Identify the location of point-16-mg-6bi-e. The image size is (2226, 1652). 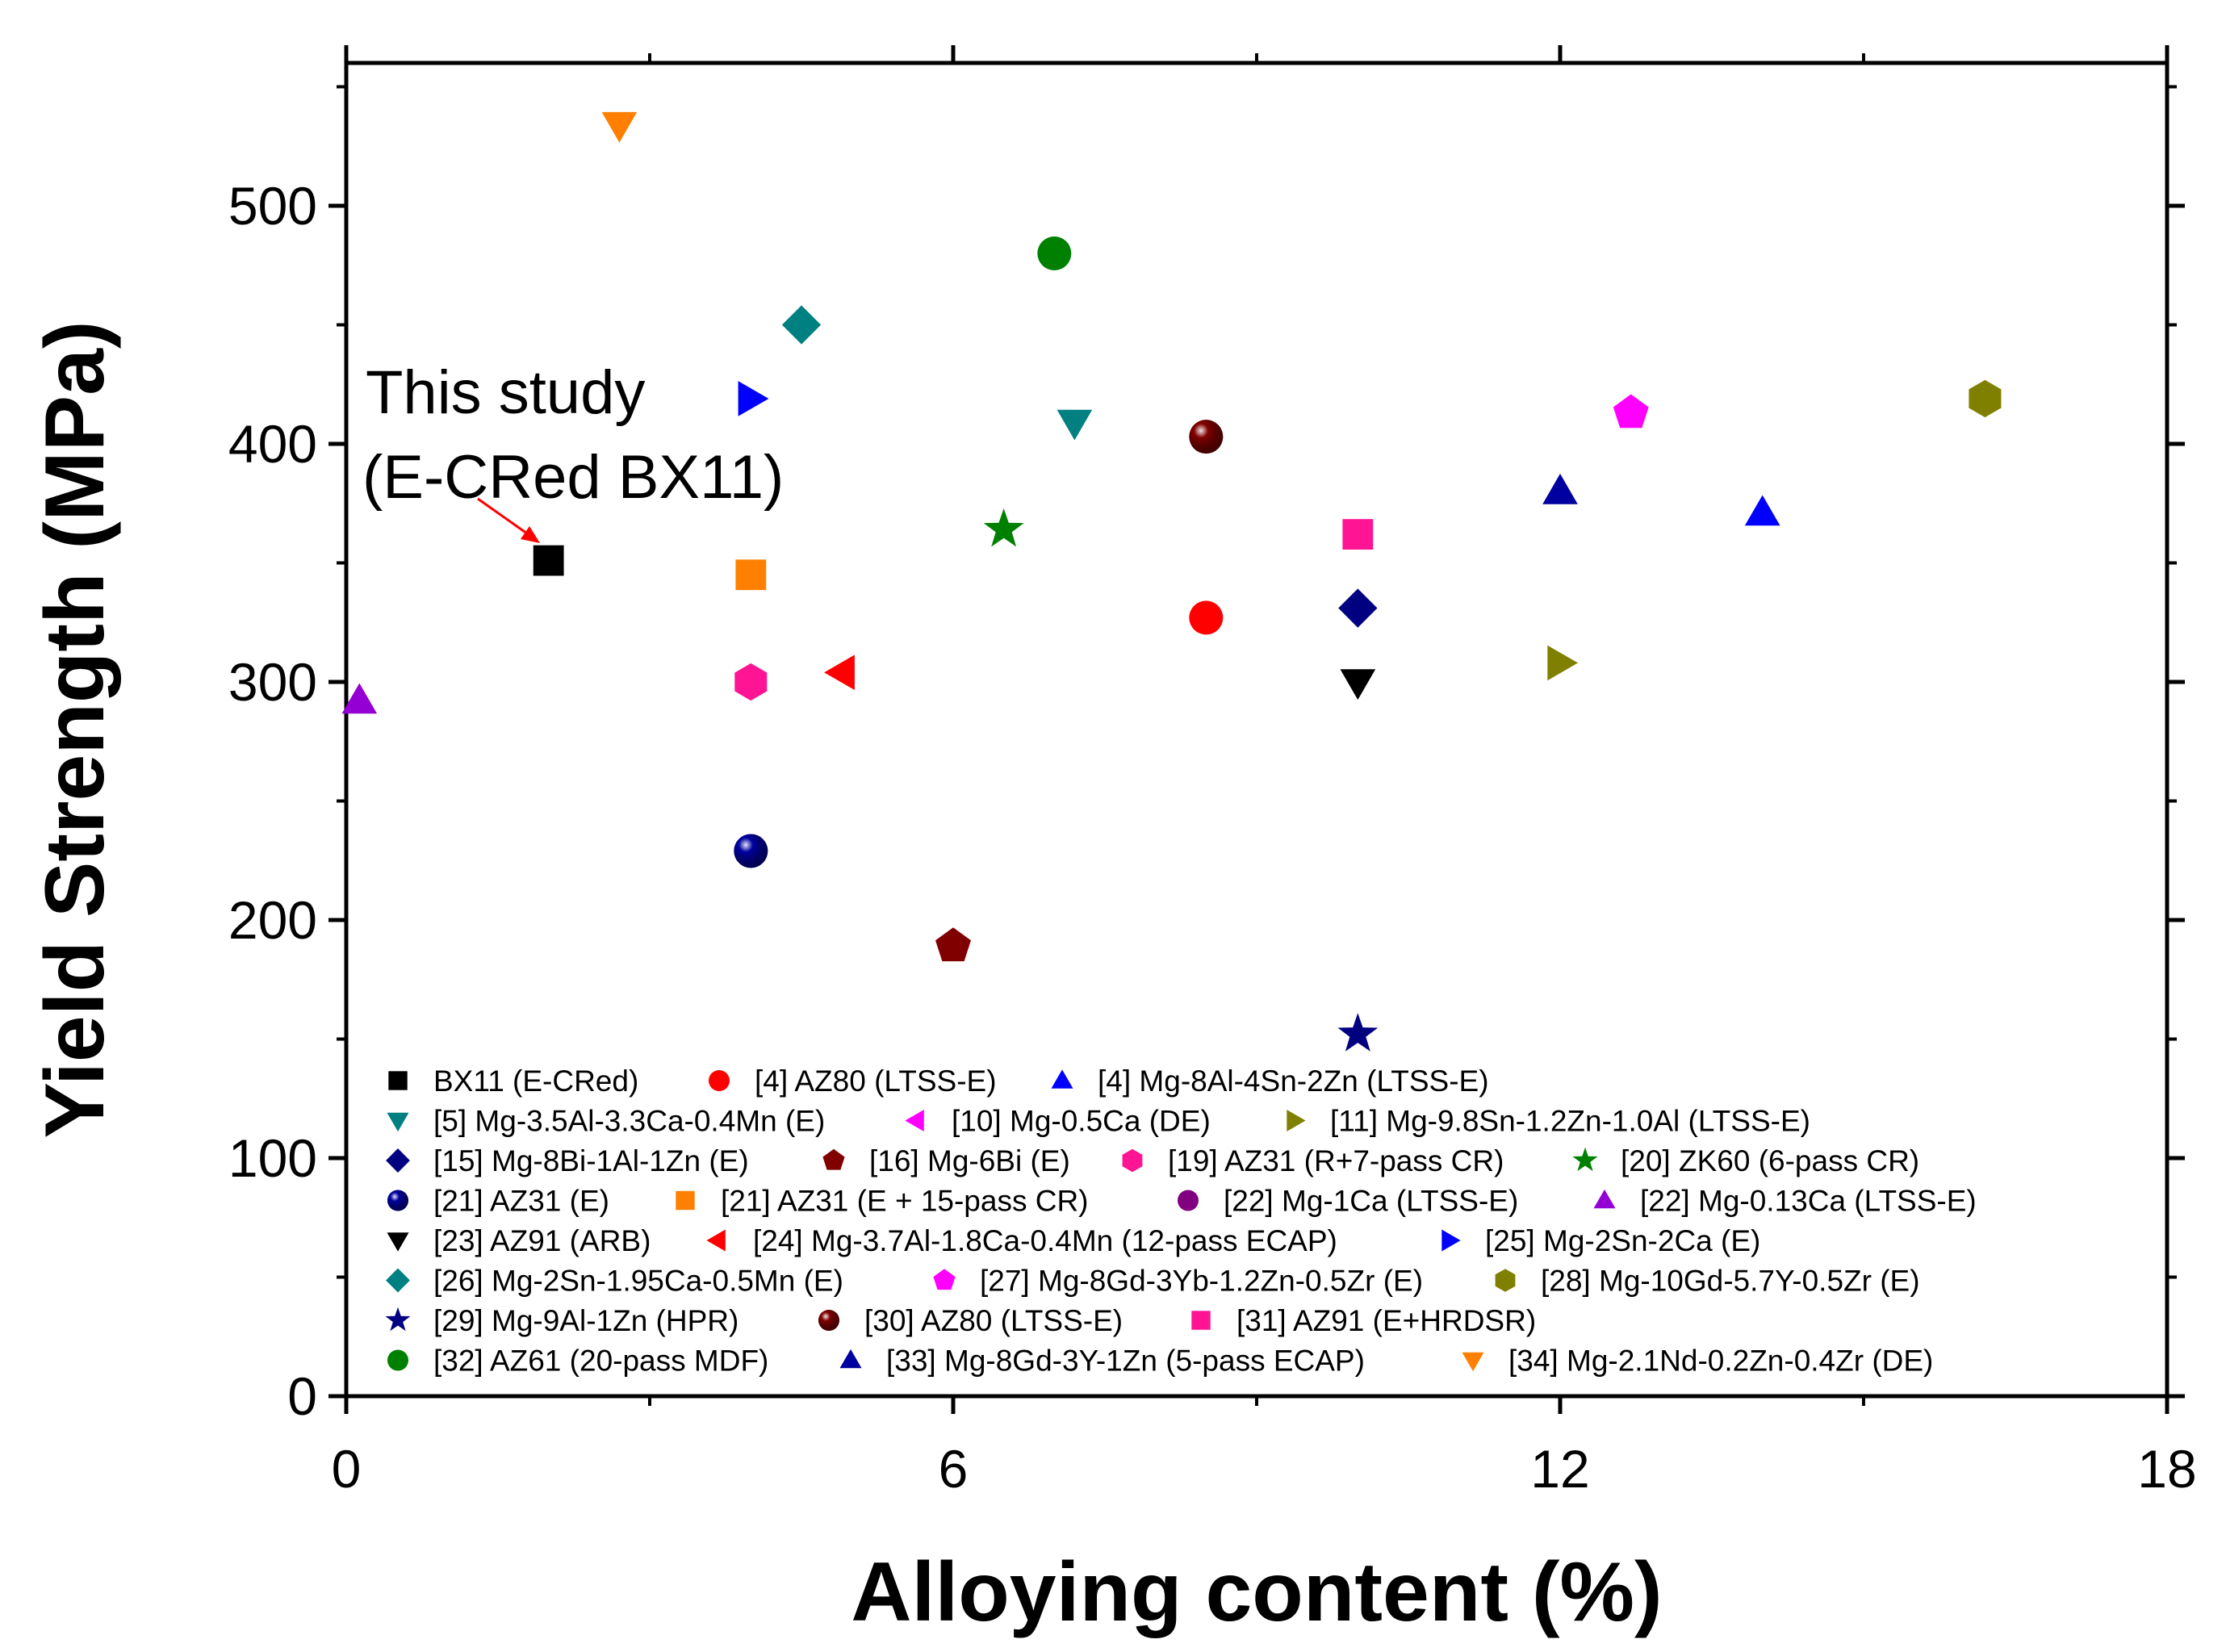
(953, 944).